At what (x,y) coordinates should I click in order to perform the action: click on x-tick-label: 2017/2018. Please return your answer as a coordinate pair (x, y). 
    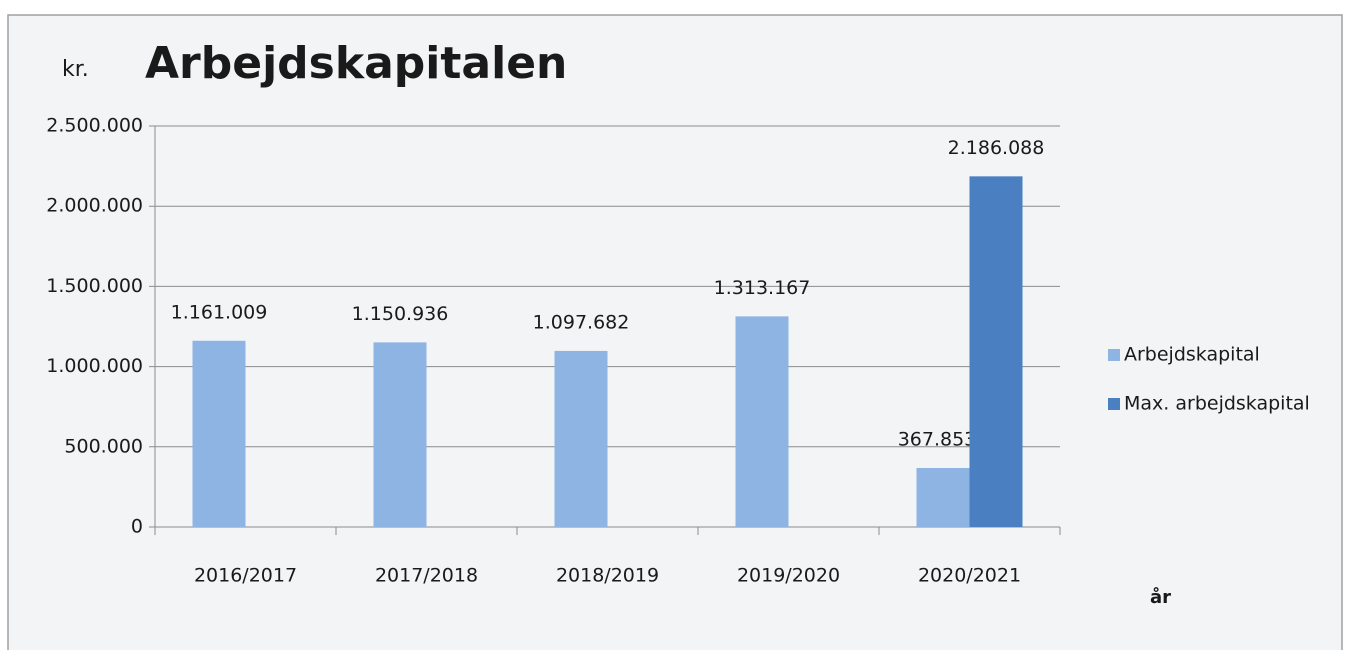
    Looking at the image, I should click on (426, 576).